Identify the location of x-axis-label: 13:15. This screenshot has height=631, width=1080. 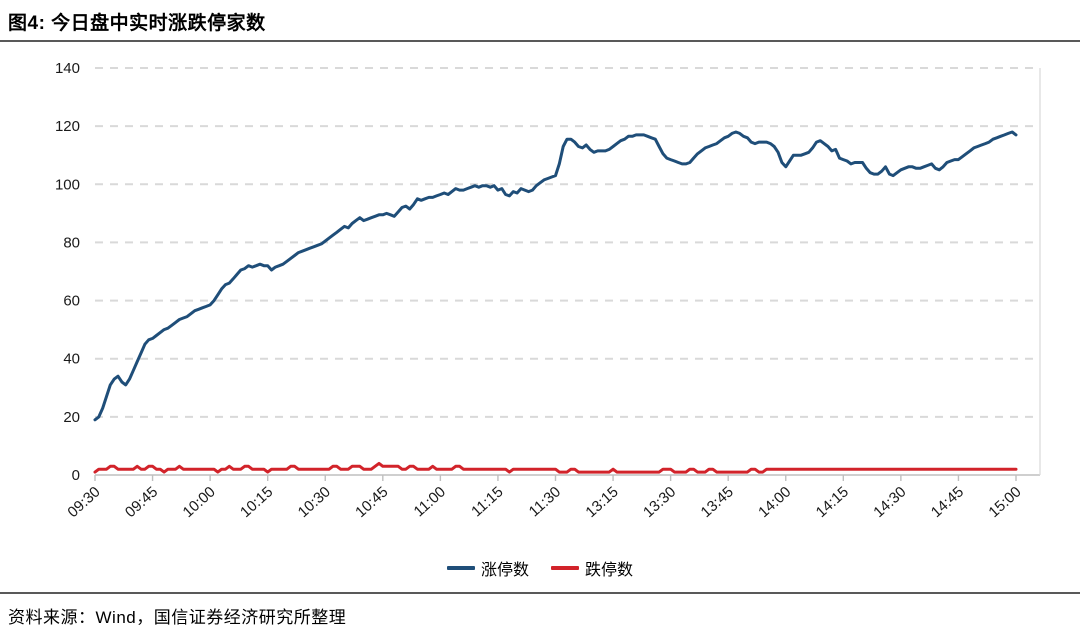
(601, 502).